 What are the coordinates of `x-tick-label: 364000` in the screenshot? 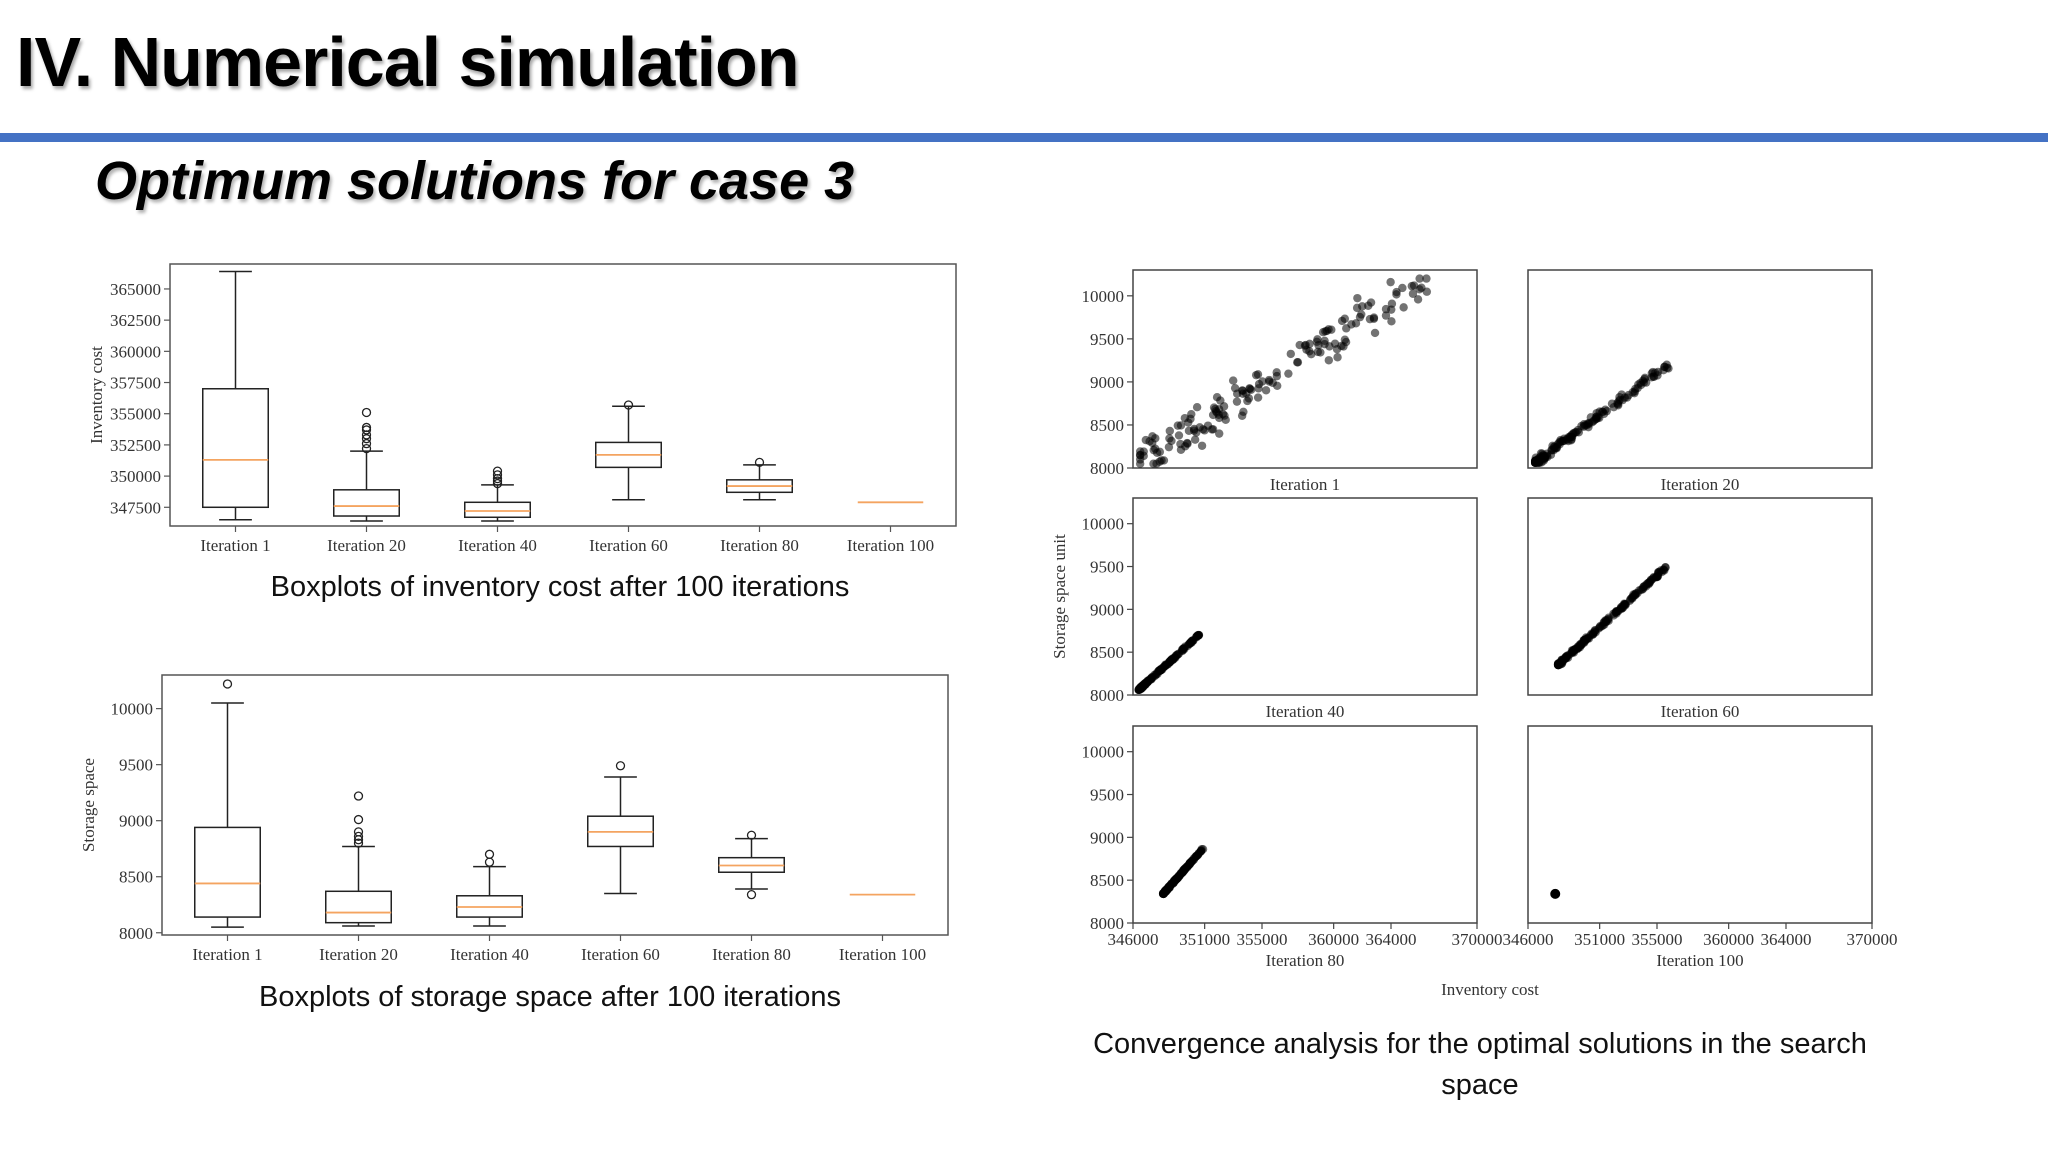 It's located at (1786, 939).